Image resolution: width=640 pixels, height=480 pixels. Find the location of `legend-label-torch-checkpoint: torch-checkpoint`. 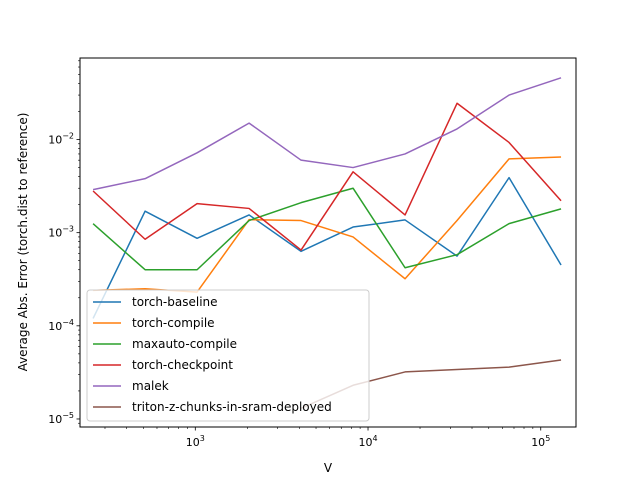

legend-label-torch-checkpoint: torch-checkpoint is located at coordinates (182, 365).